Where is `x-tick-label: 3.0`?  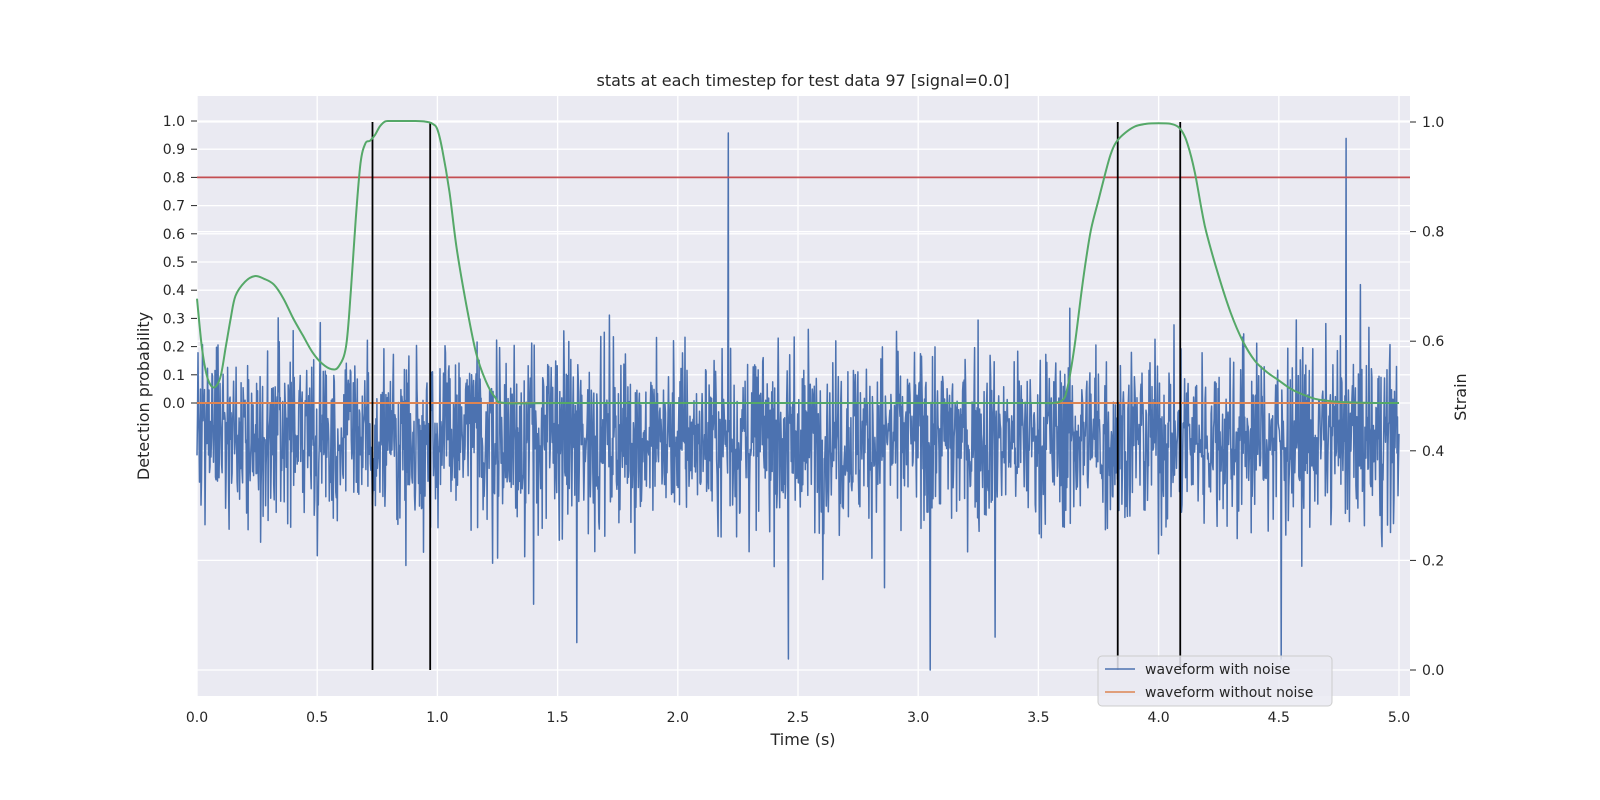 x-tick-label: 3.0 is located at coordinates (918, 718).